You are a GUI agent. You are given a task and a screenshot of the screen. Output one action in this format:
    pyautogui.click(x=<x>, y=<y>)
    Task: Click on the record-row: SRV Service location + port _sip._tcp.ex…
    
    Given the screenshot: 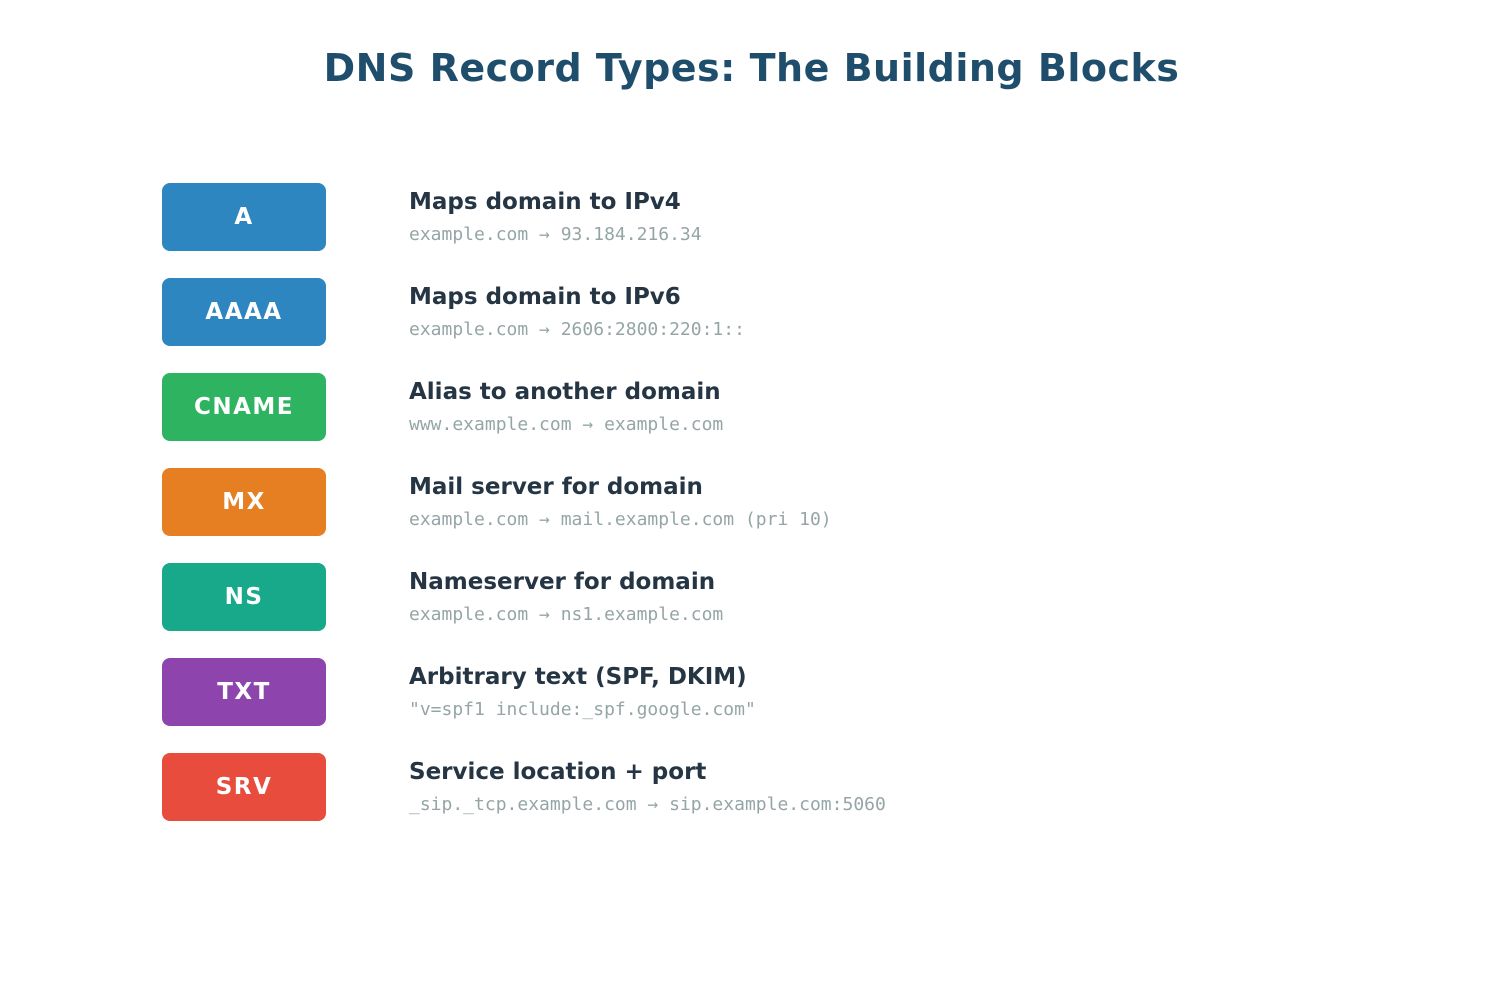 What is the action you would take?
    pyautogui.click(x=524, y=787)
    